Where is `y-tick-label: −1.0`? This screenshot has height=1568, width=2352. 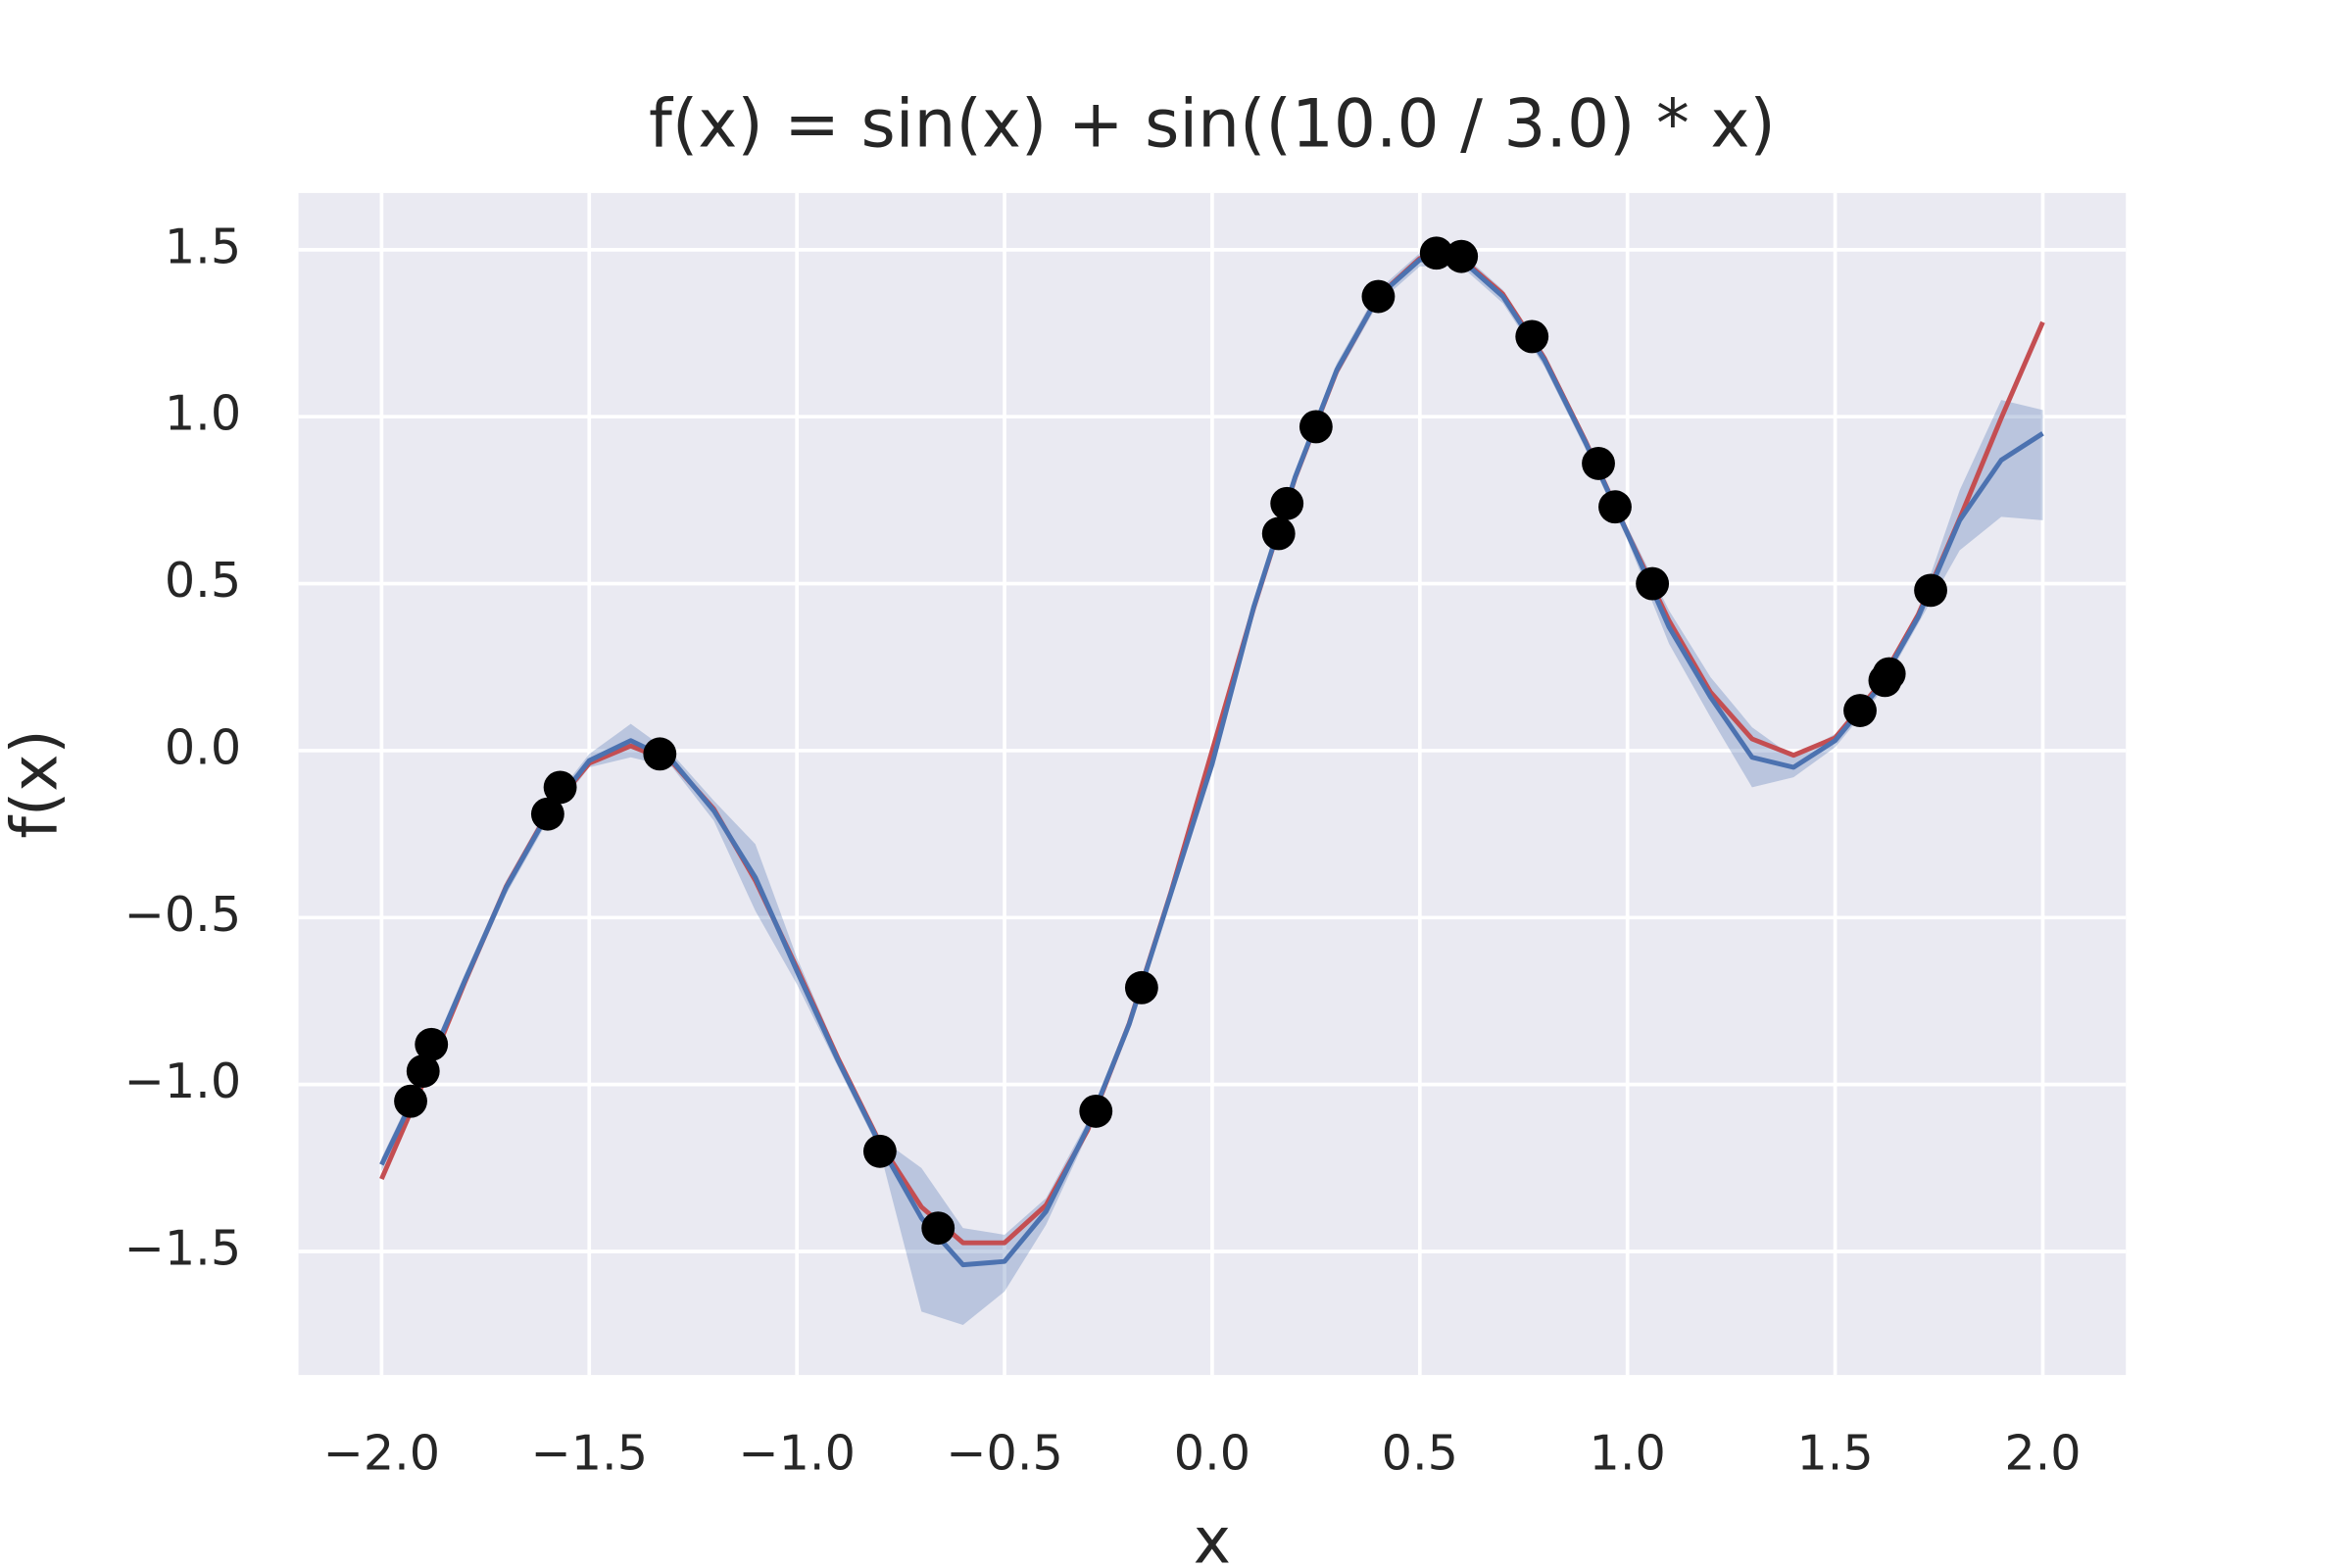 y-tick-label: −1.0 is located at coordinates (183, 1081).